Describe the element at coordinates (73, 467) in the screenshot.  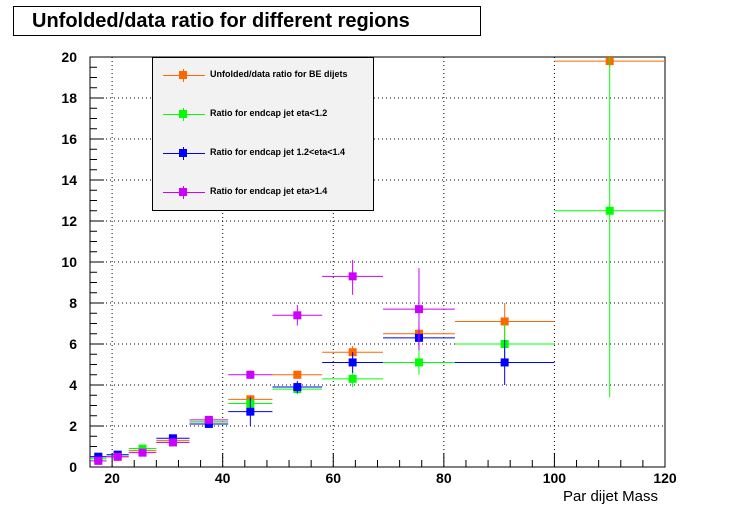
I see `y-tick-label: 0` at that location.